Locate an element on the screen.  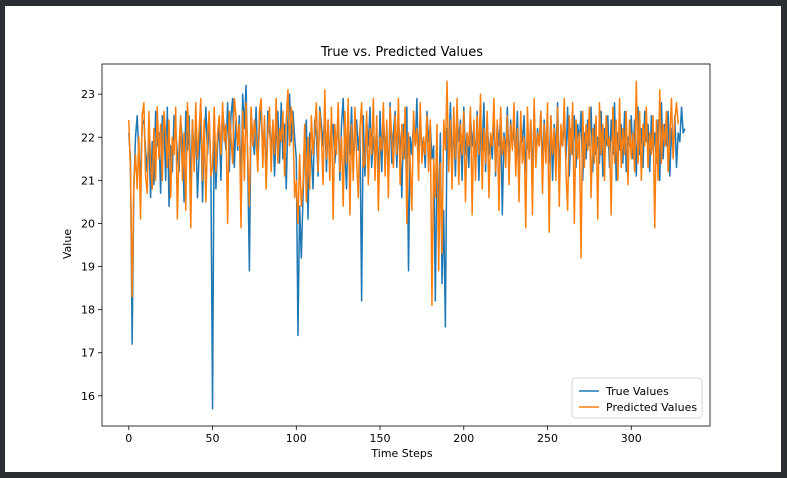
x-axis-label: Time Steps is located at coordinates (401, 453).